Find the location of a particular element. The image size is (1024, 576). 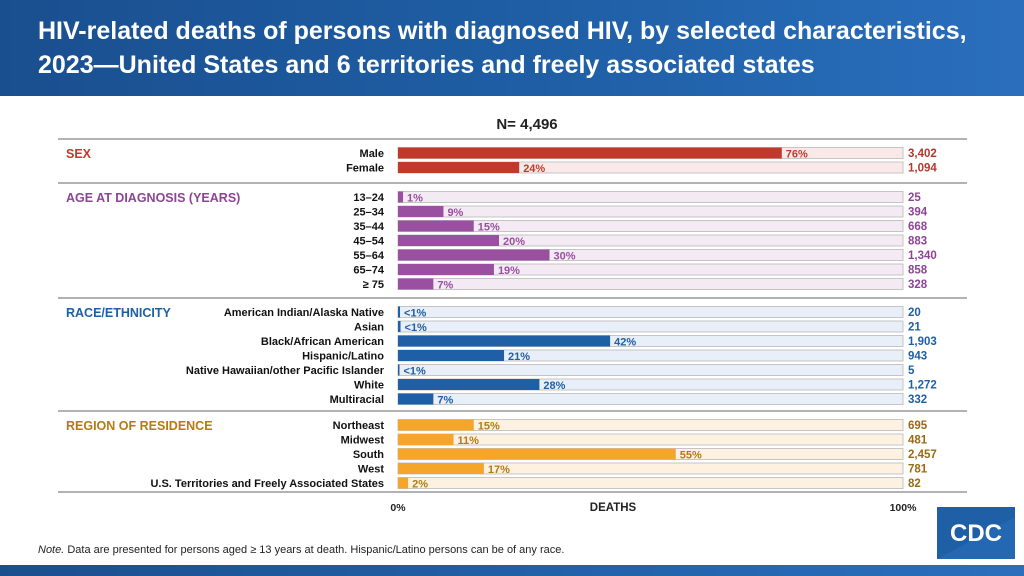

percent-label: 9% is located at coordinates (455, 213).